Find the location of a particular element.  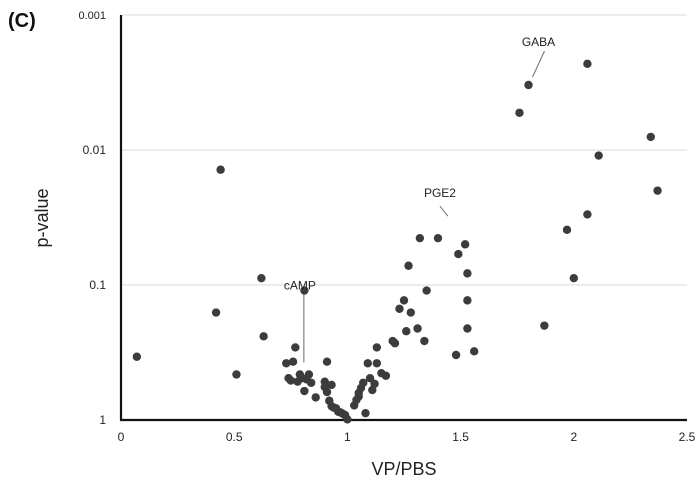

y-axis-title: p-value is located at coordinates (42, 217).